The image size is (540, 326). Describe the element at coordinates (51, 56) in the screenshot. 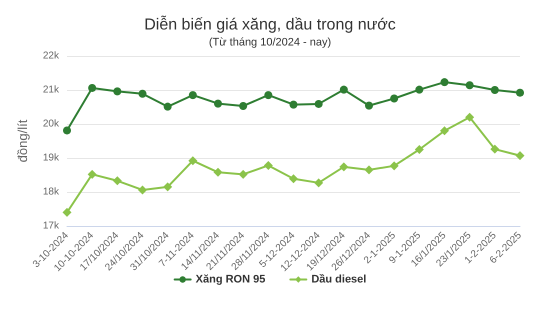

I see `y-tick-label: 22k` at that location.